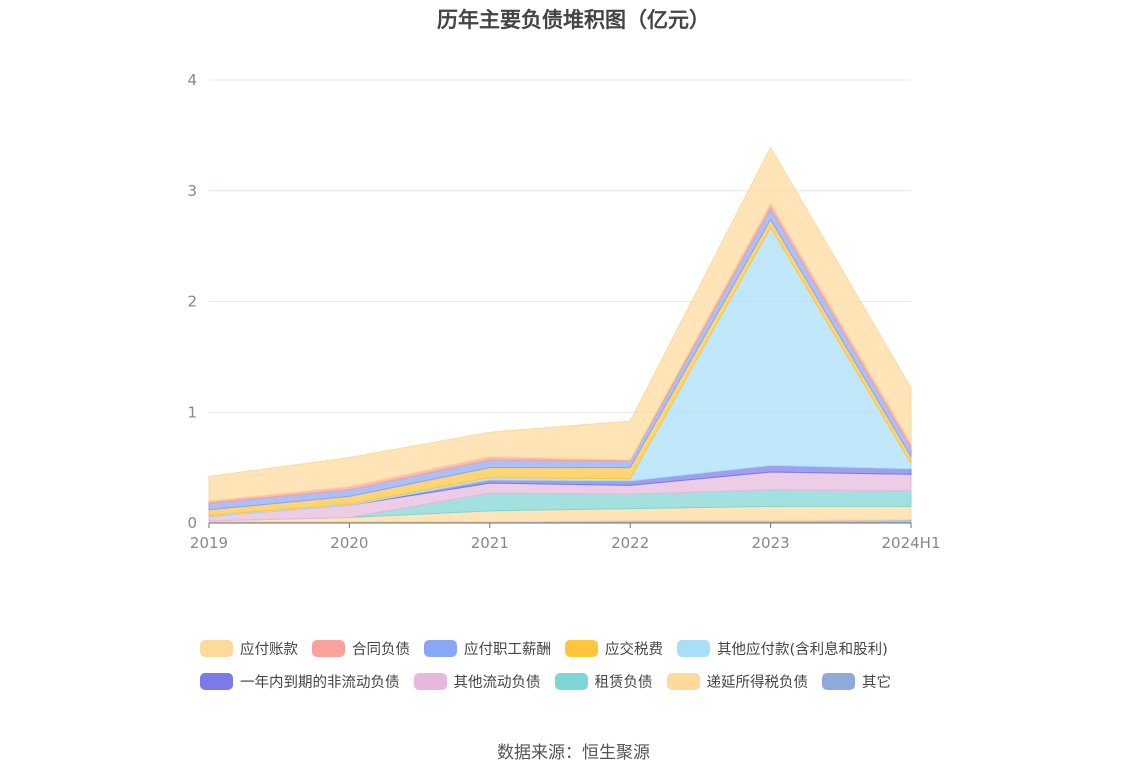 This screenshot has width=1147, height=776. I want to click on legend-label: 应交税费, so click(634, 650).